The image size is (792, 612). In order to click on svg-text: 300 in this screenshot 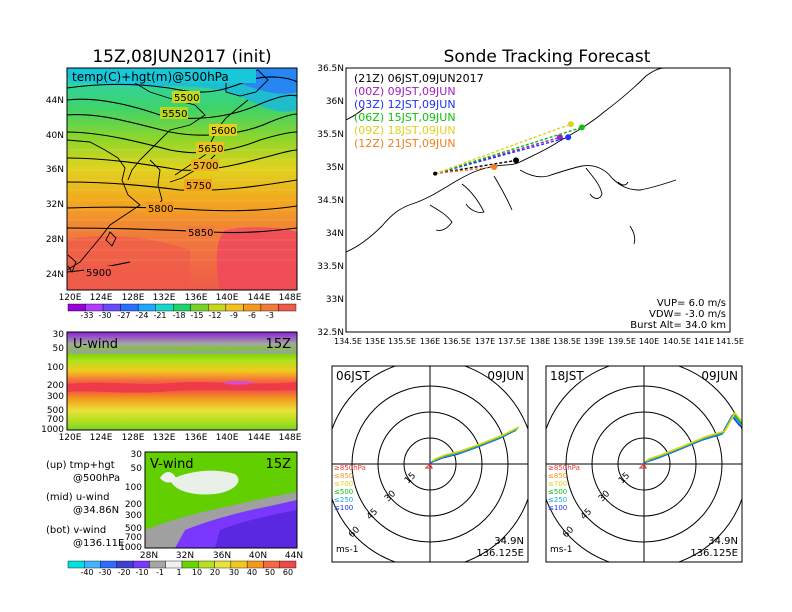, I will do `click(133, 516)`.